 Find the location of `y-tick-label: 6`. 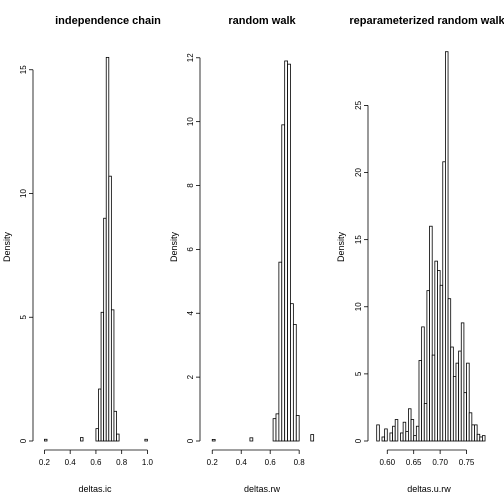

y-tick-label: 6 is located at coordinates (190, 249).